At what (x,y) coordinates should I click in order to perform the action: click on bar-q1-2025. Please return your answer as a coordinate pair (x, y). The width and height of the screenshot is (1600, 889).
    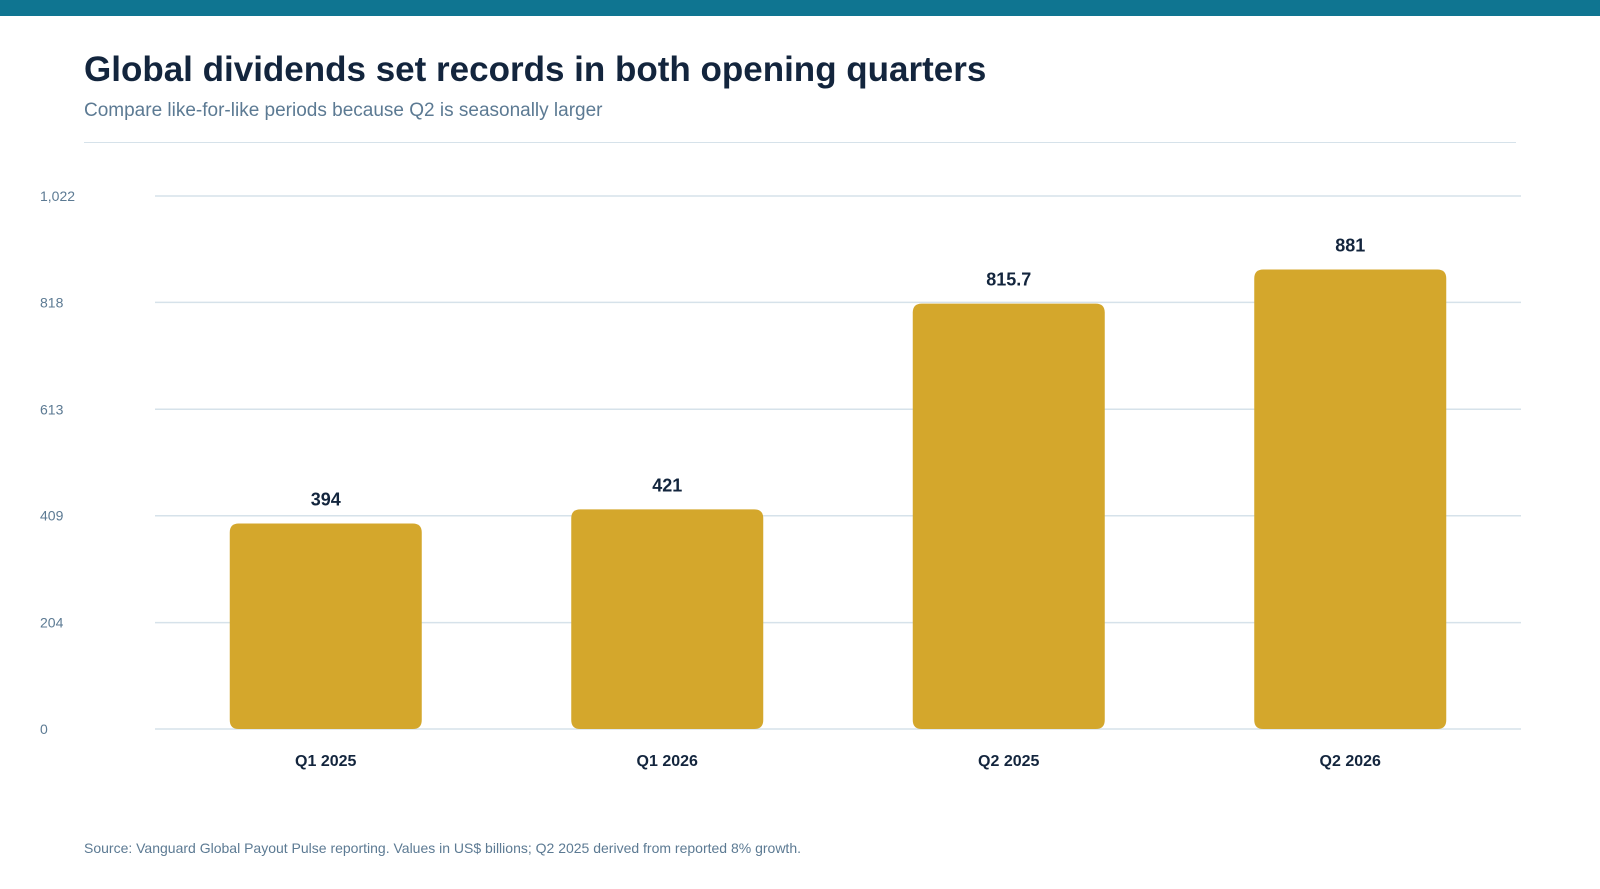
    Looking at the image, I should click on (325, 626).